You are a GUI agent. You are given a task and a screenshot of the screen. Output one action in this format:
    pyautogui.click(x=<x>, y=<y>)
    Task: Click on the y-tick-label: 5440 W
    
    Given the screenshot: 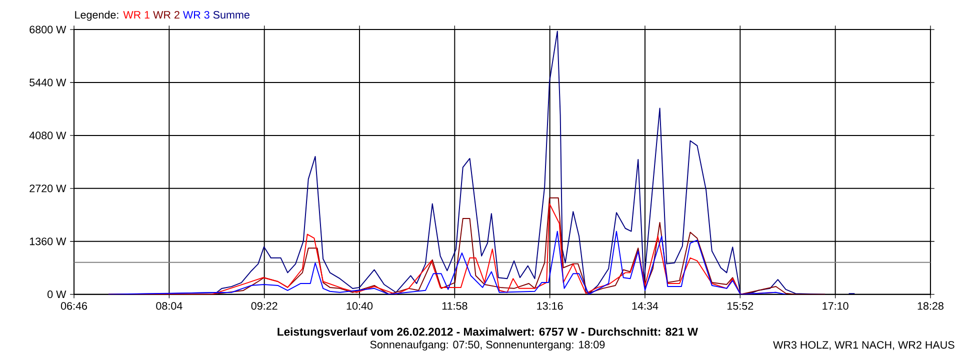 What is the action you would take?
    pyautogui.click(x=48, y=82)
    